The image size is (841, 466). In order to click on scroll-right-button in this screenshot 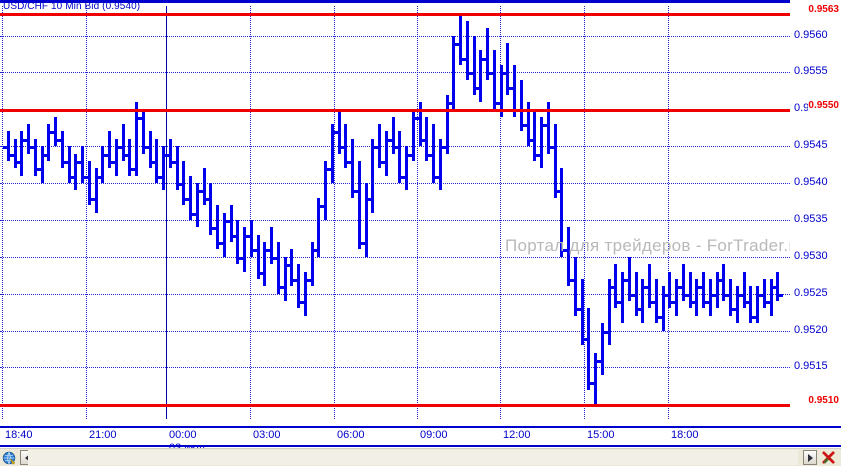, I will do `click(810, 457)`.